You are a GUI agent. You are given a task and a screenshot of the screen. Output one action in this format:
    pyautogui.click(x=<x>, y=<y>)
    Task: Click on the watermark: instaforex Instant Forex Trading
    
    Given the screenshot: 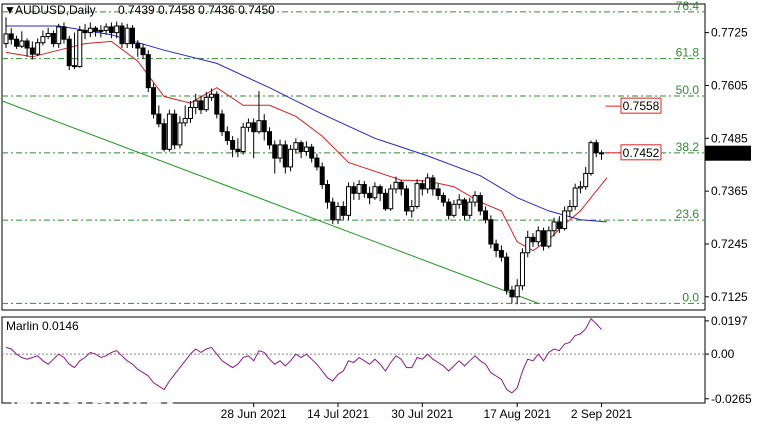 What is the action you would take?
    pyautogui.click(x=94, y=405)
    